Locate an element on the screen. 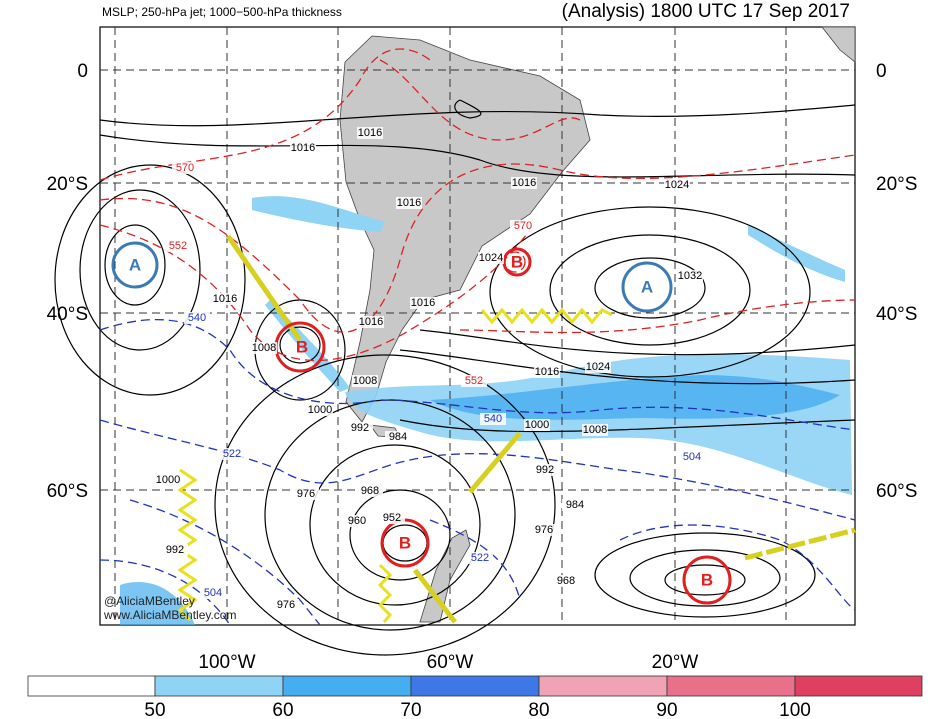  colorbar-tick-label: 100 is located at coordinates (795, 709).